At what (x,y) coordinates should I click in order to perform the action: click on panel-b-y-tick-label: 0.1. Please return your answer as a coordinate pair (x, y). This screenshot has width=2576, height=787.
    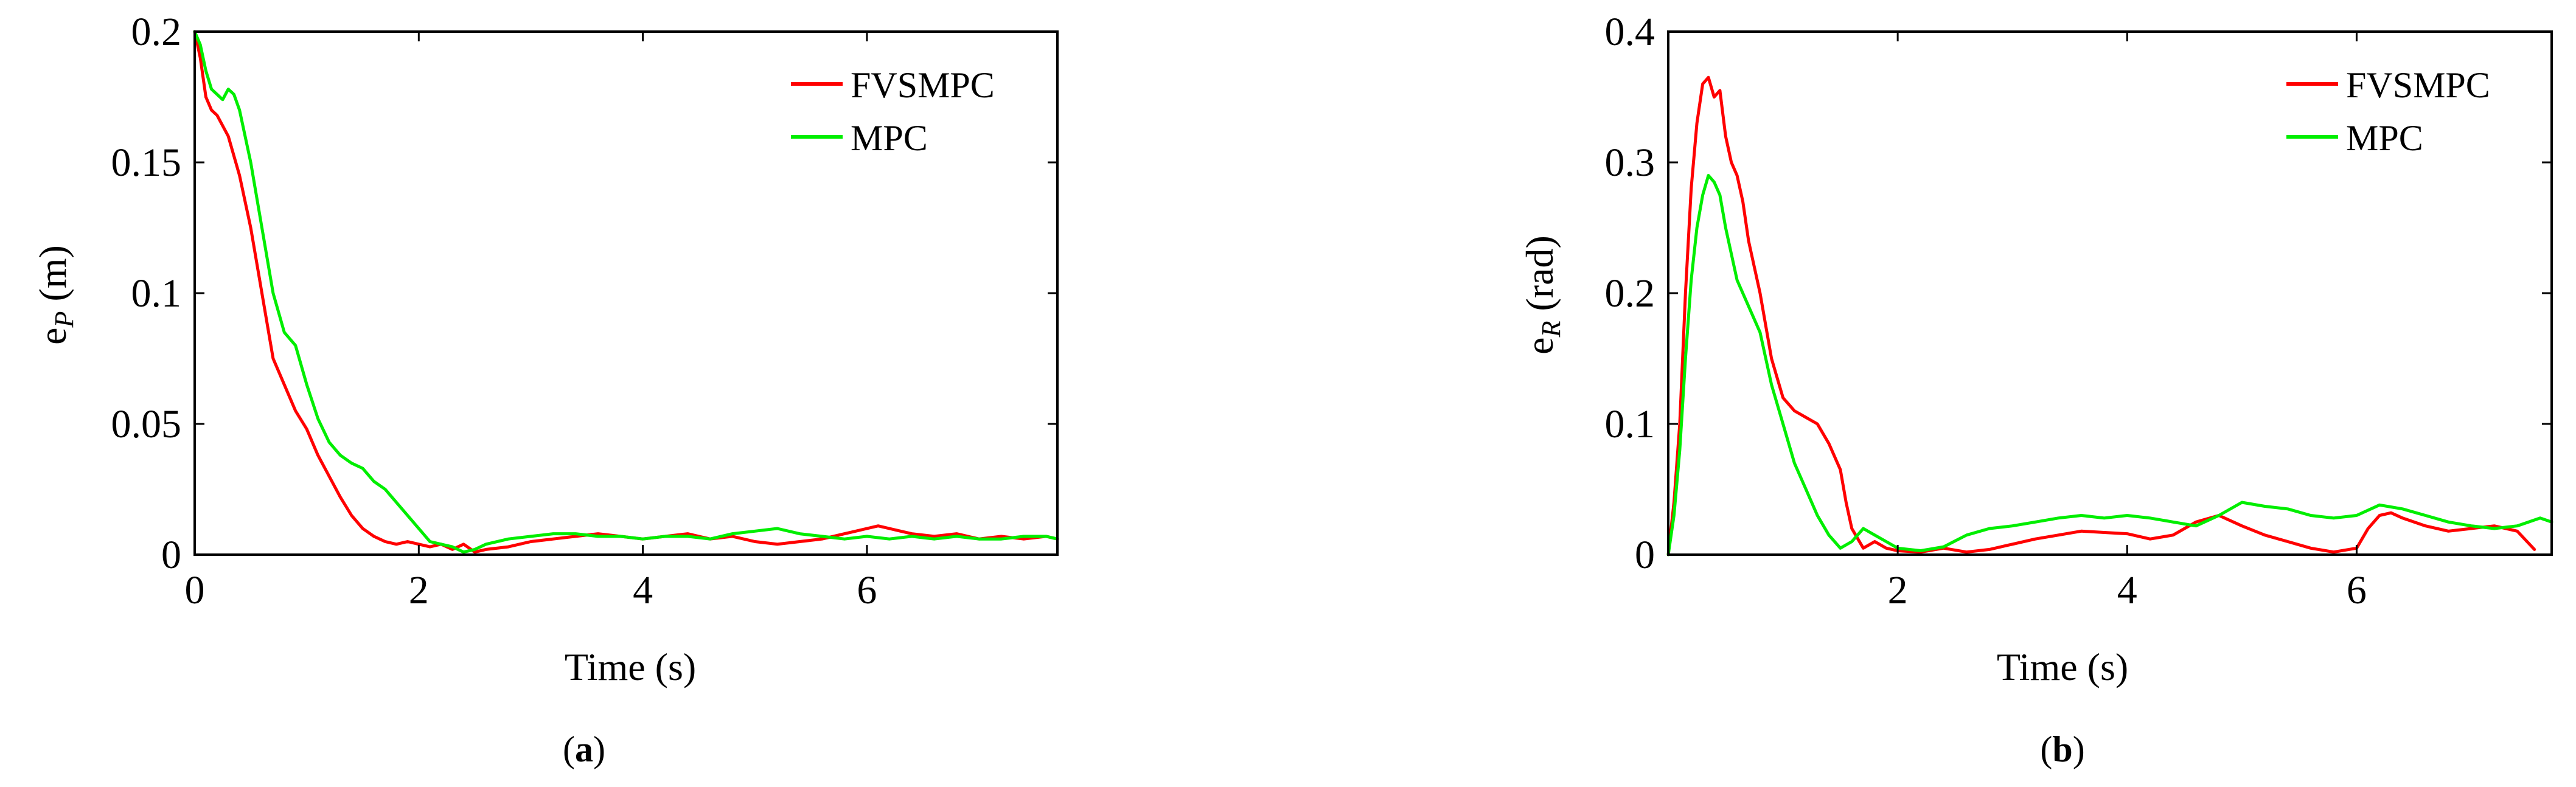
    Looking at the image, I should click on (1630, 424).